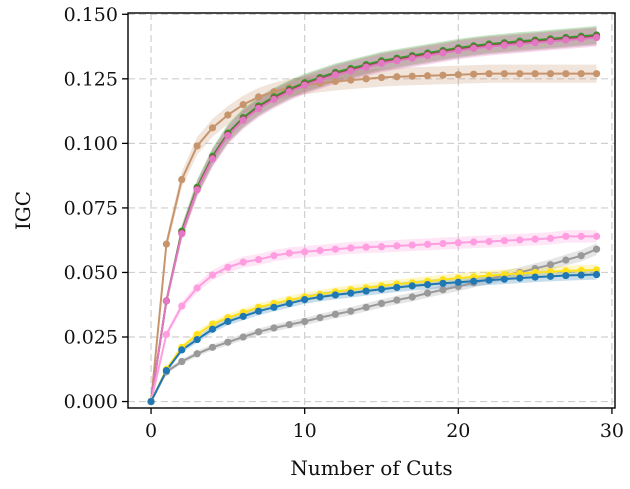  What do you see at coordinates (91, 338) in the screenshot?
I see `y-tick-label: 0.025` at bounding box center [91, 338].